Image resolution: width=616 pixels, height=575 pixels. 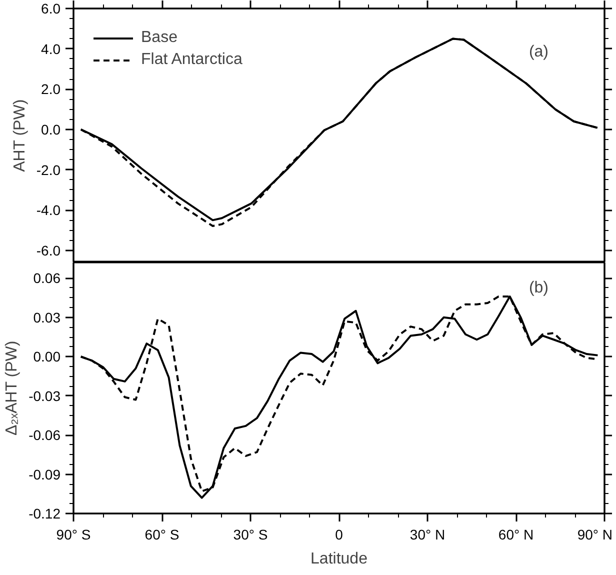 I want to click on y-tick-label: 2.0, so click(x=51, y=89).